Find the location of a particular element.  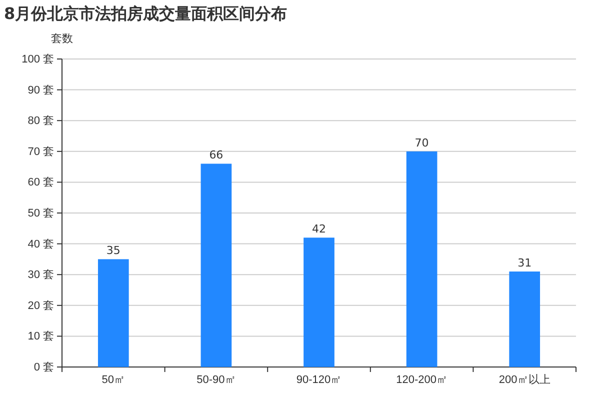

y-axis-title: 套数 is located at coordinates (62, 38).